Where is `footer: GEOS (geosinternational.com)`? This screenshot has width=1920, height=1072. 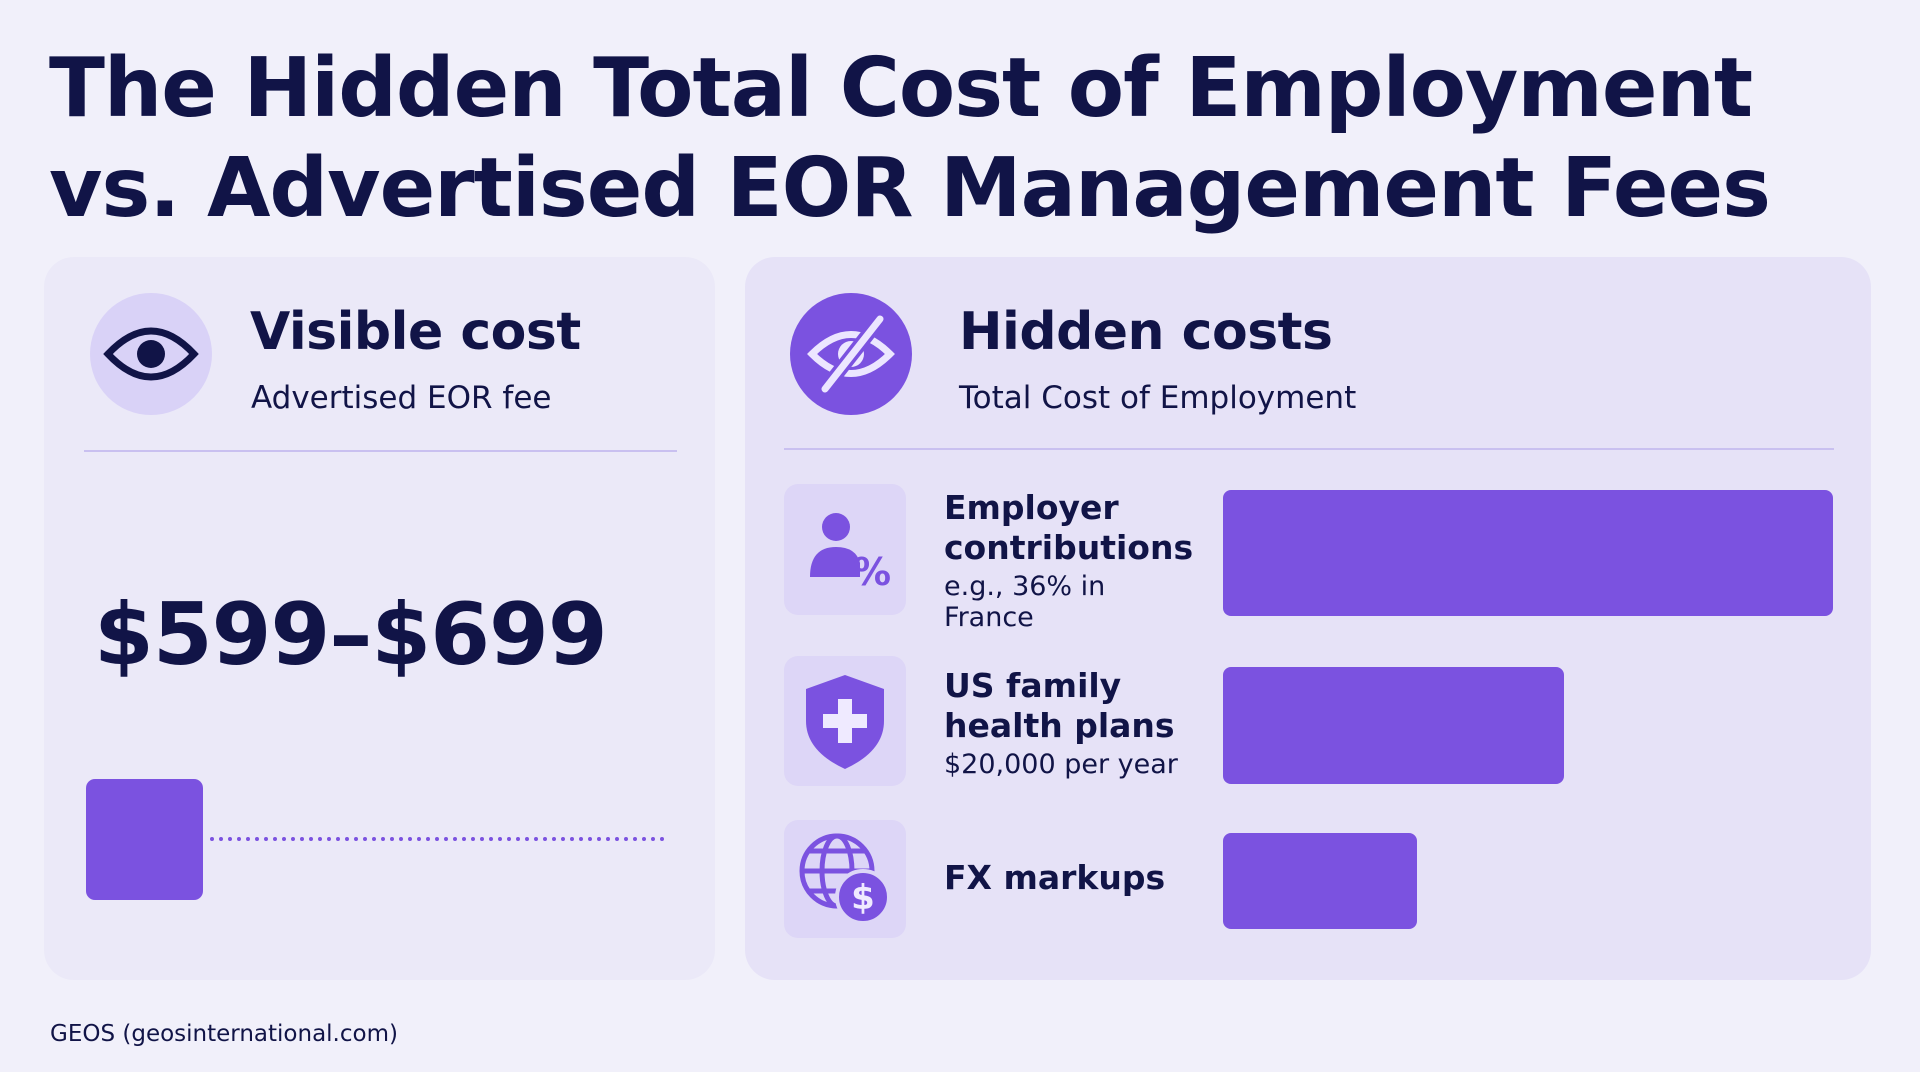
footer: GEOS (geosinternational.com) is located at coordinates (224, 1034).